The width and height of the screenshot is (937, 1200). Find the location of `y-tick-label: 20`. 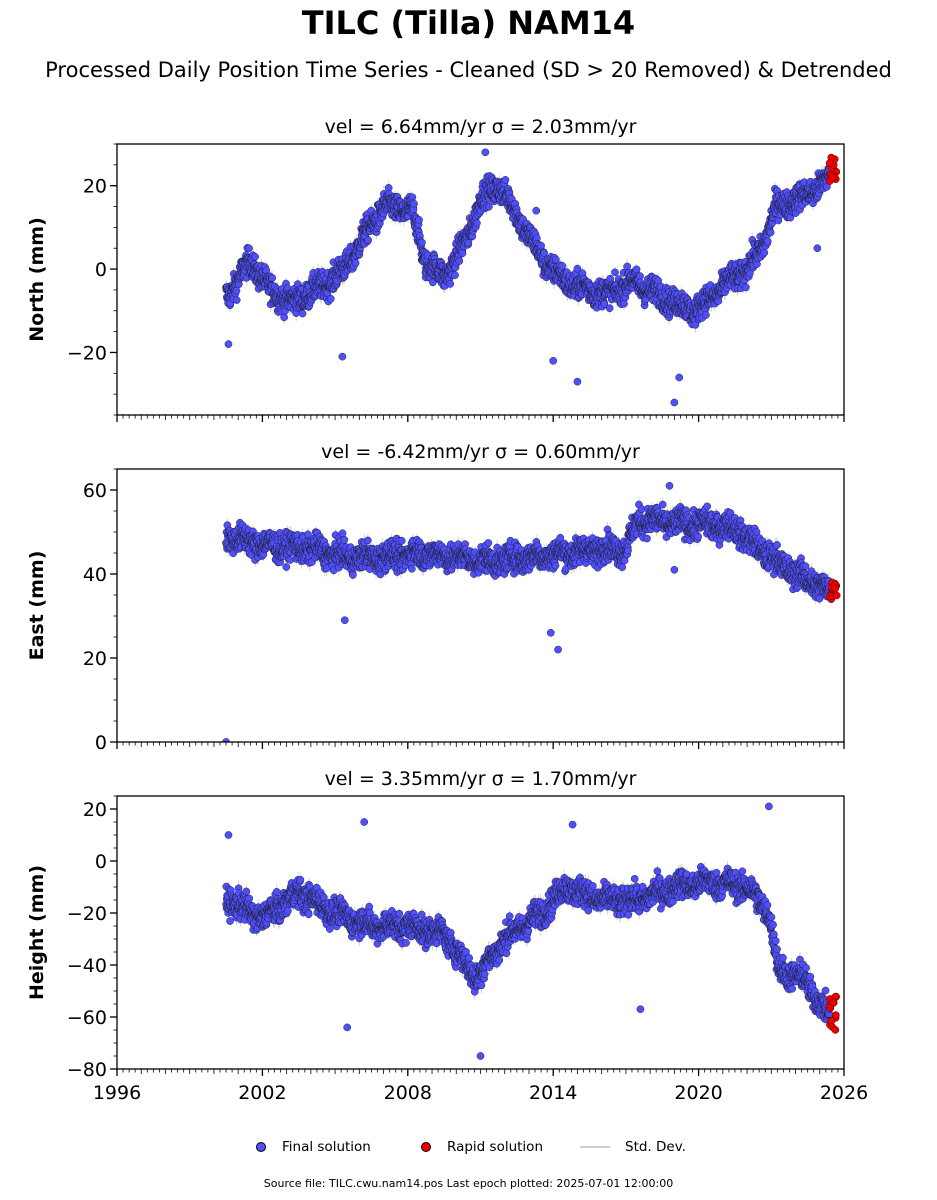

y-tick-label: 20 is located at coordinates (95, 187).